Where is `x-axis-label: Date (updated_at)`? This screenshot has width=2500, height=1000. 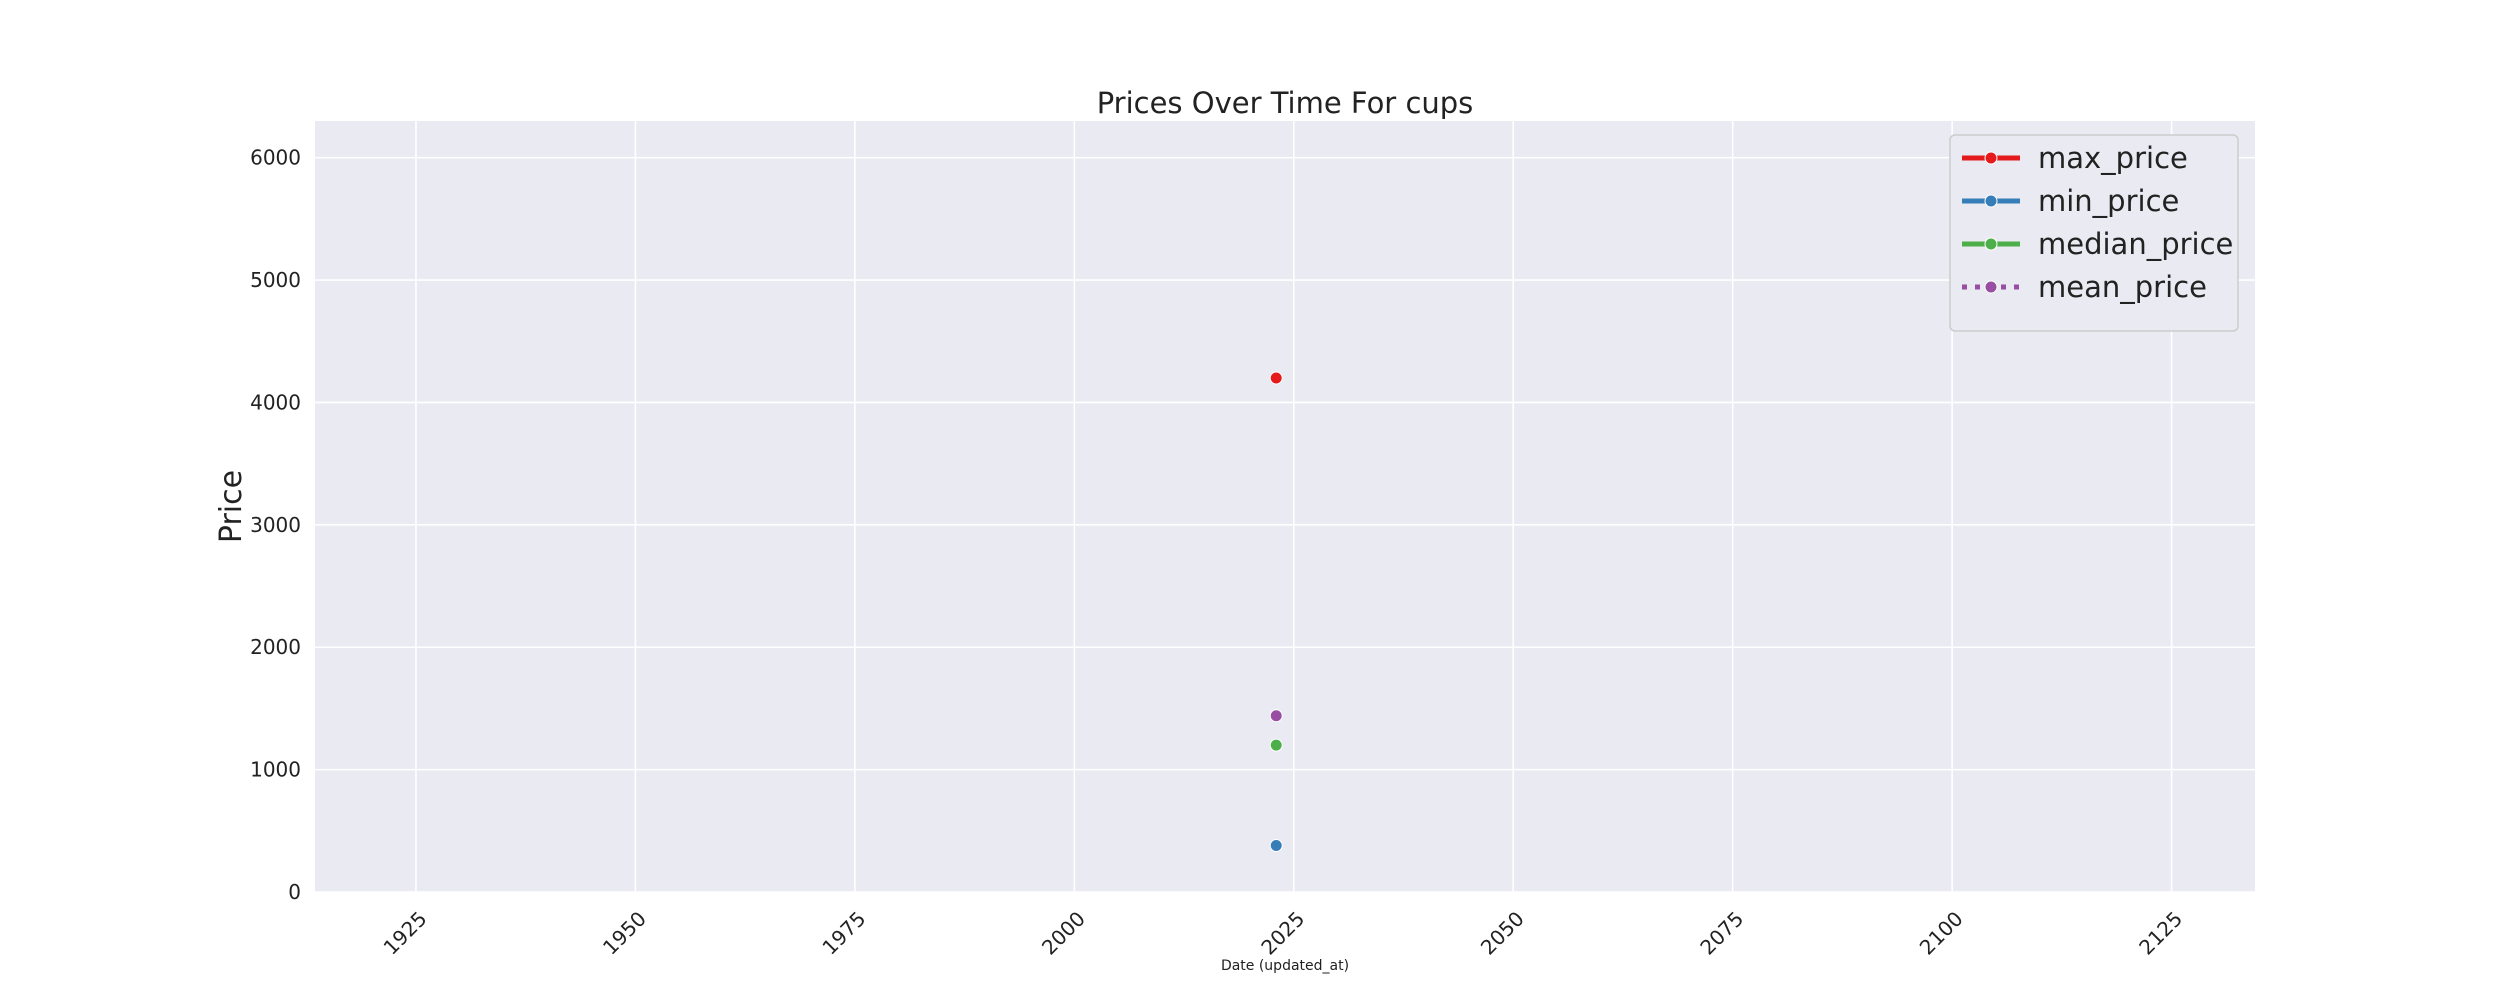 x-axis-label: Date (updated_at) is located at coordinates (1285, 966).